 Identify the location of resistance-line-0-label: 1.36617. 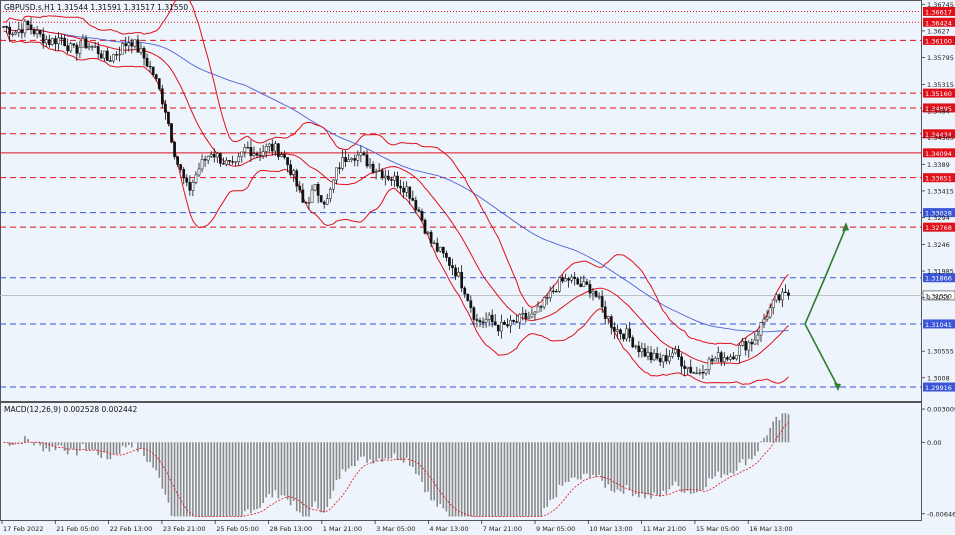
(938, 12).